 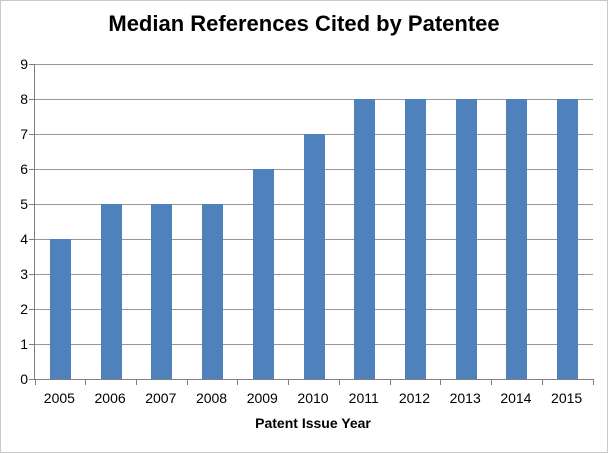 What do you see at coordinates (24, 274) in the screenshot?
I see `y-axis-label: 3` at bounding box center [24, 274].